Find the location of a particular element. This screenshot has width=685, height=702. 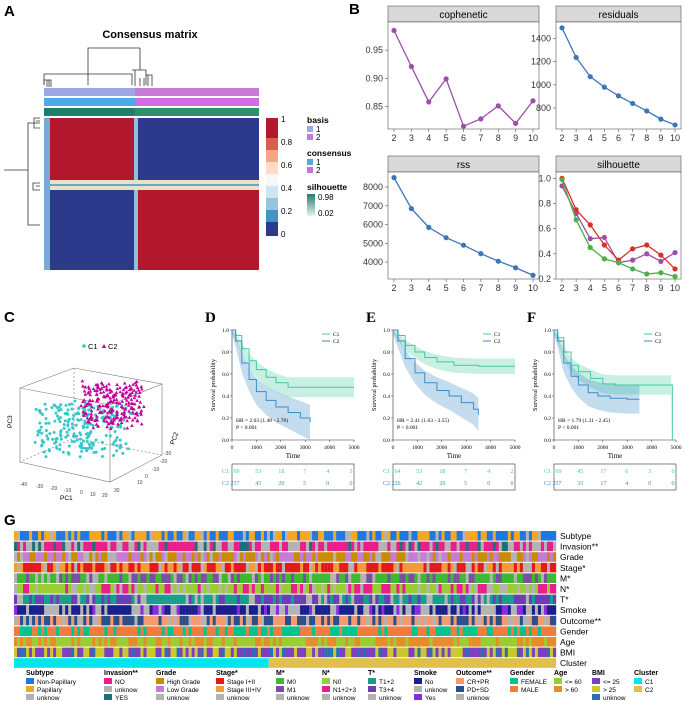

km-ci-c2 is located at coordinates (597, 372).